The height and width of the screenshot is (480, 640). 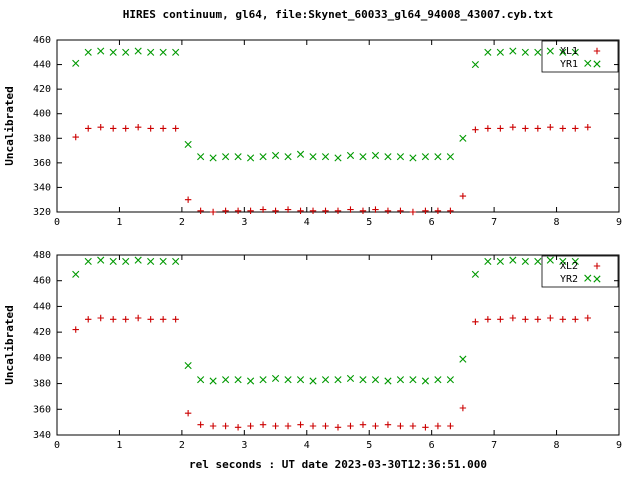 I want to click on x-tick-label: 2, so click(x=182, y=445).